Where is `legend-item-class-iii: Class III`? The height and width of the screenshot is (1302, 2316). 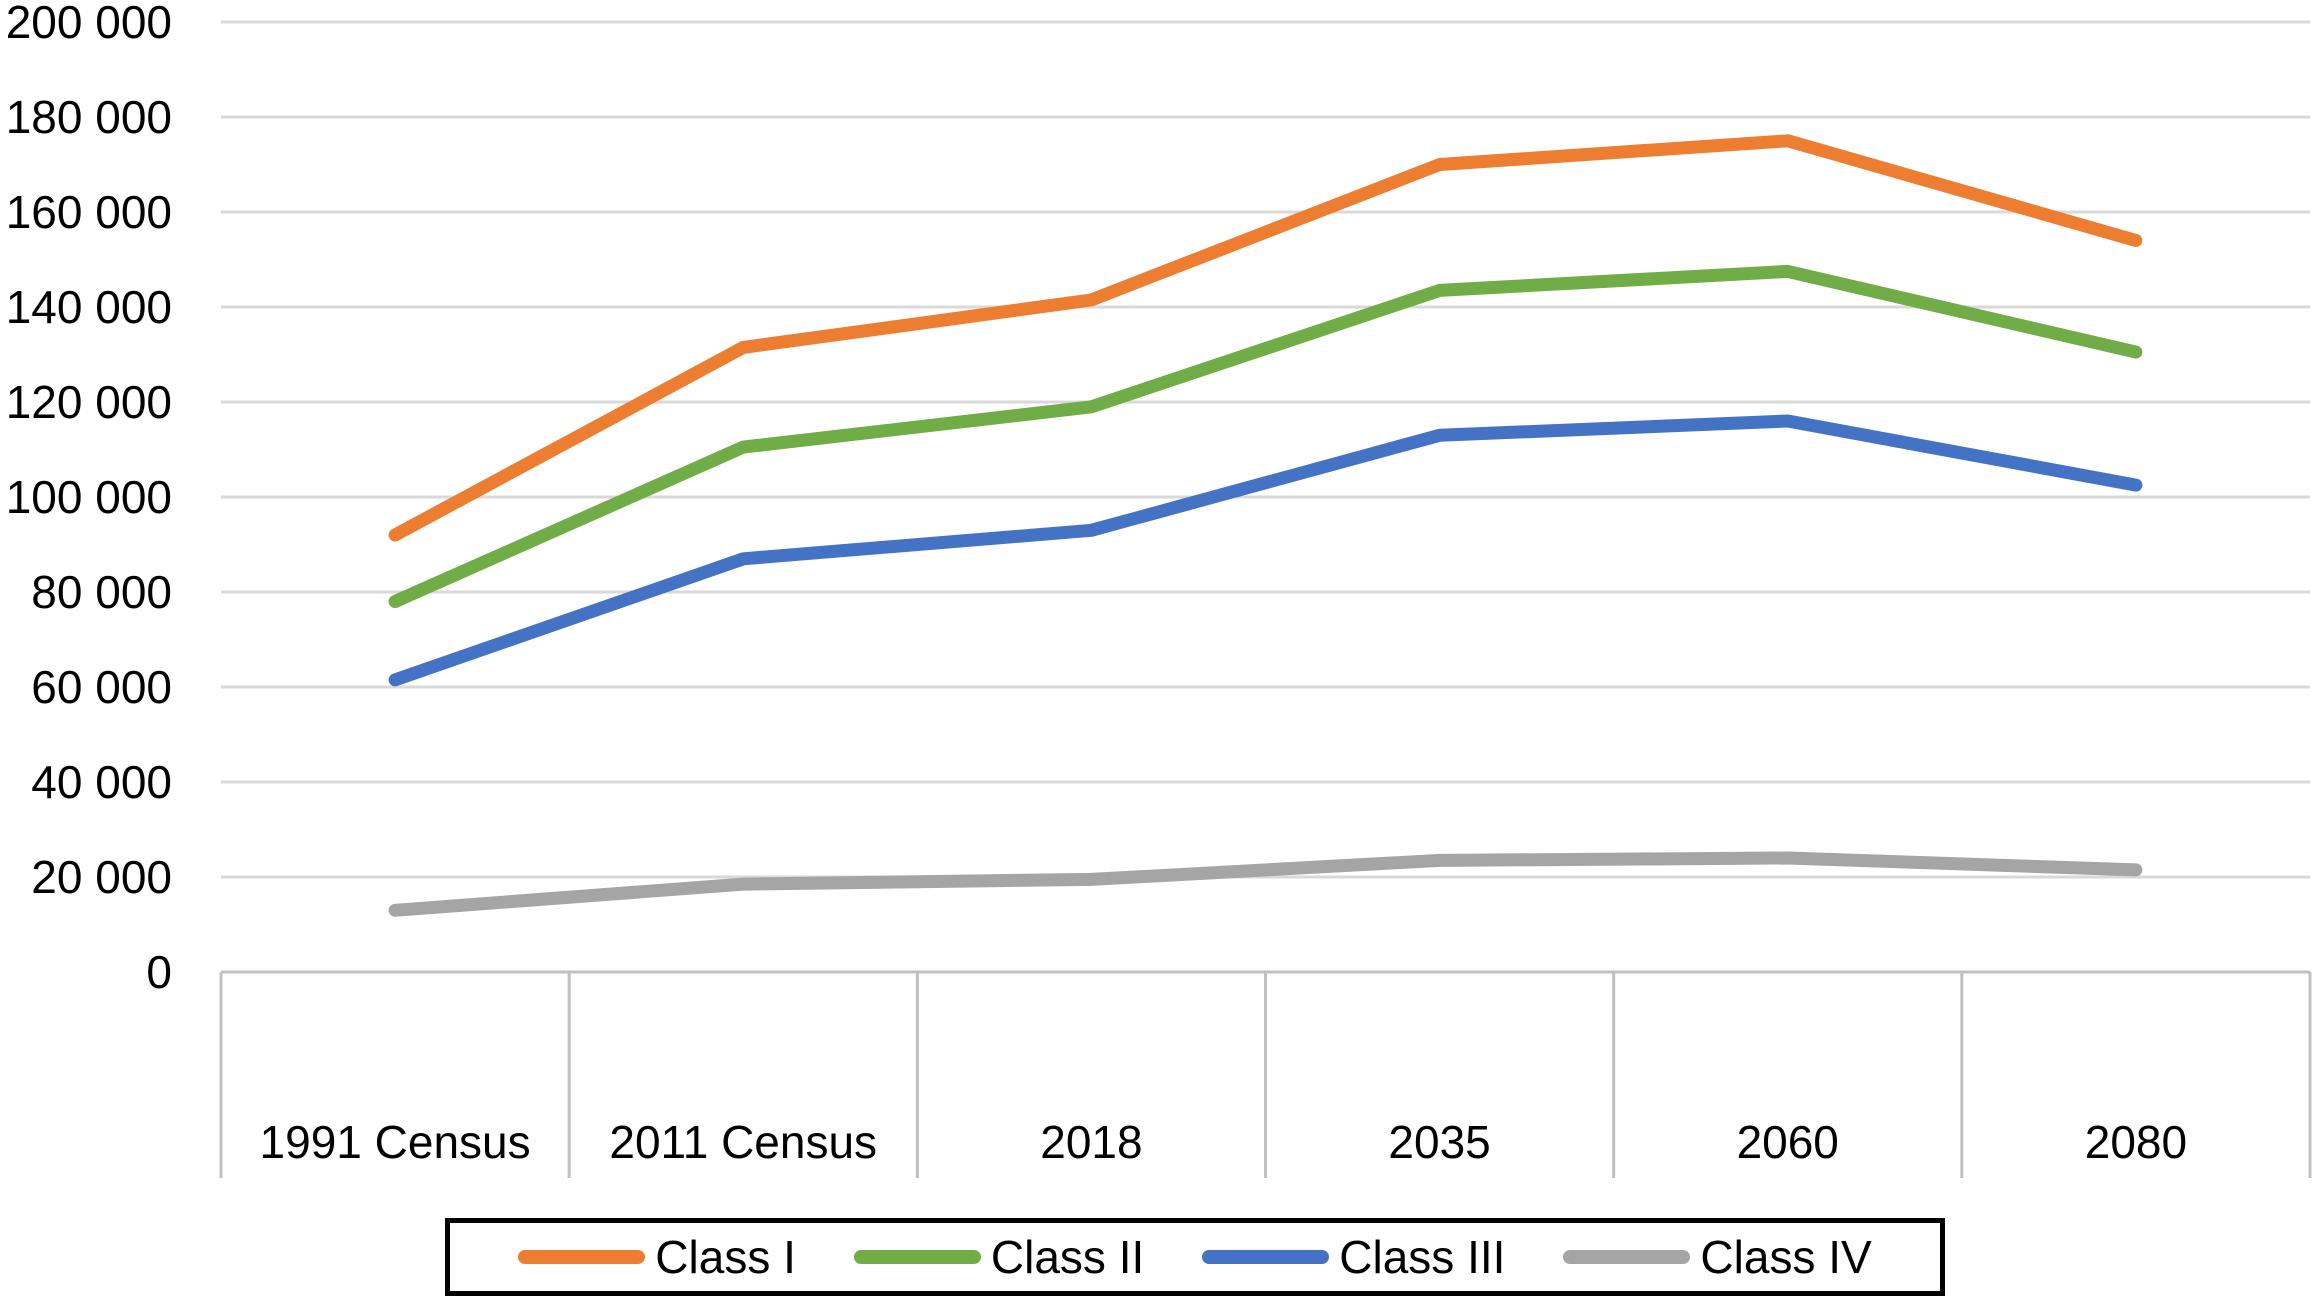 legend-item-class-iii: Class III is located at coordinates (1353, 1257).